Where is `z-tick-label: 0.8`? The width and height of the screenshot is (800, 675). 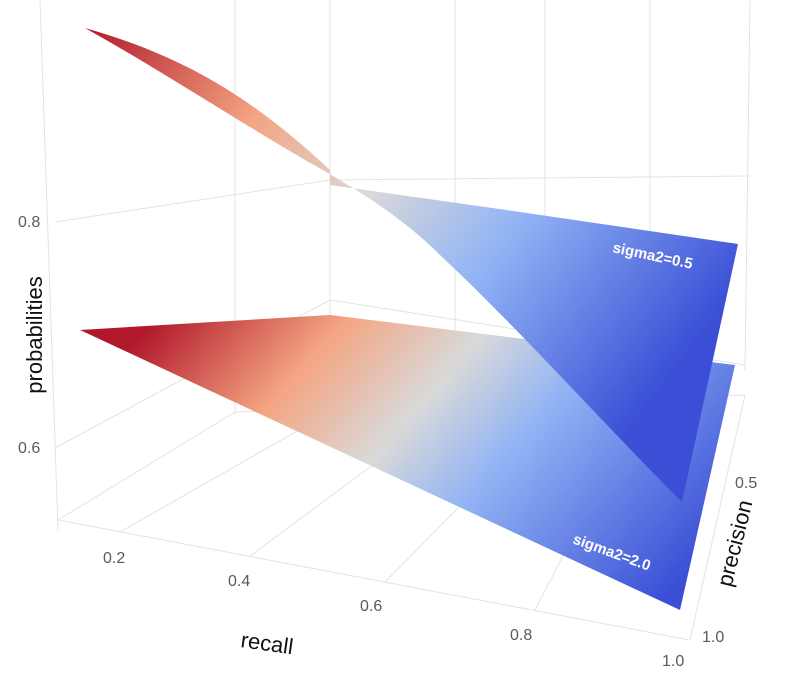 z-tick-label: 0.8 is located at coordinates (29, 222).